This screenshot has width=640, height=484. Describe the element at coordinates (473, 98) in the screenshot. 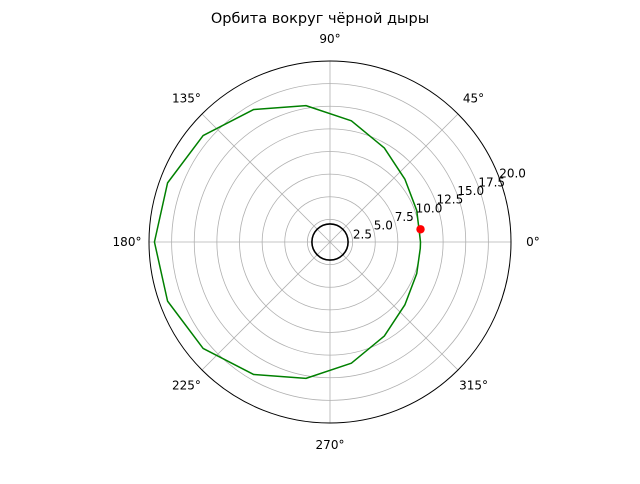

I see `theta-tick-label: 45°` at that location.